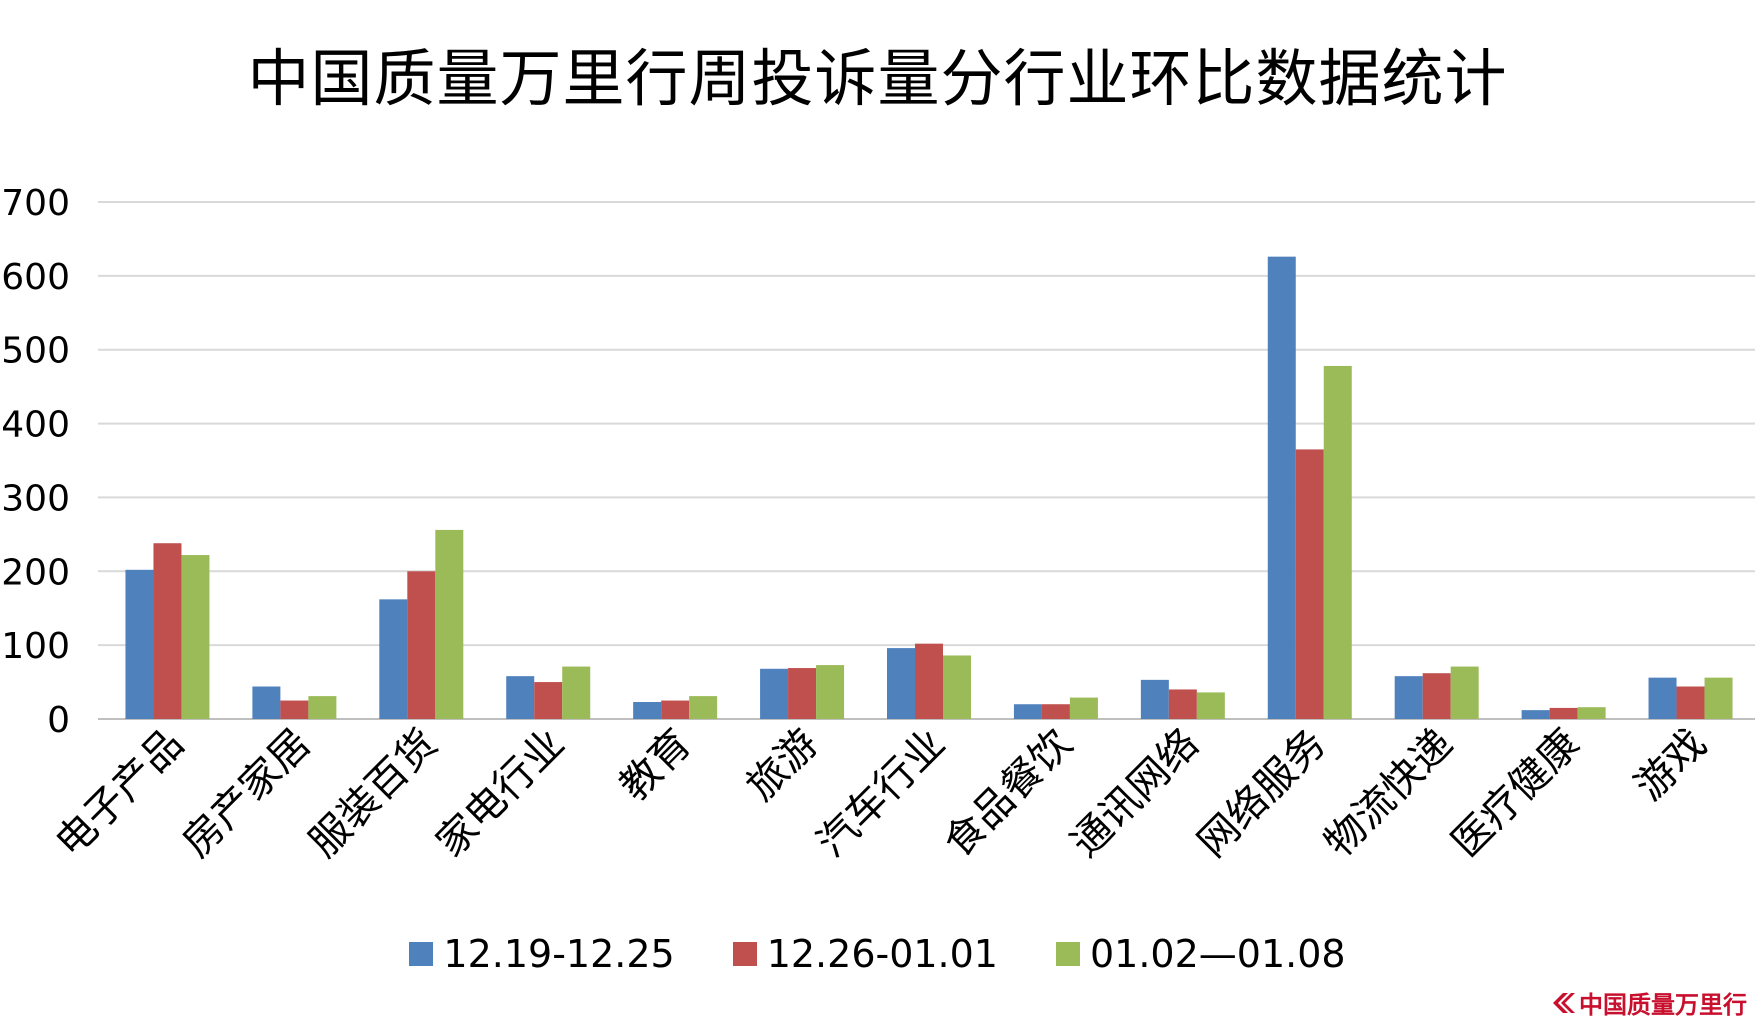 The image size is (1755, 1028). What do you see at coordinates (1516, 794) in the screenshot?
I see `x-category-label: 医疗健康` at bounding box center [1516, 794].